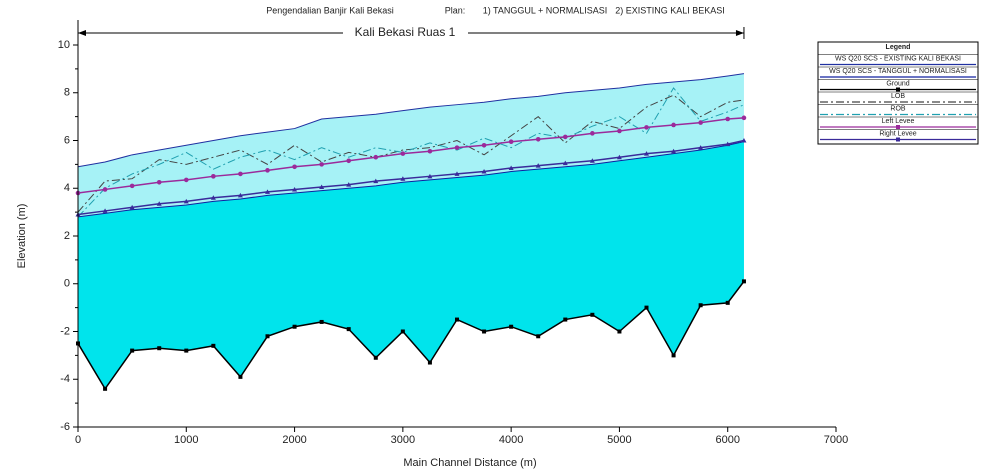 The width and height of the screenshot is (981, 472). Describe the element at coordinates (67, 93) in the screenshot. I see `y-tick-label: 8` at that location.